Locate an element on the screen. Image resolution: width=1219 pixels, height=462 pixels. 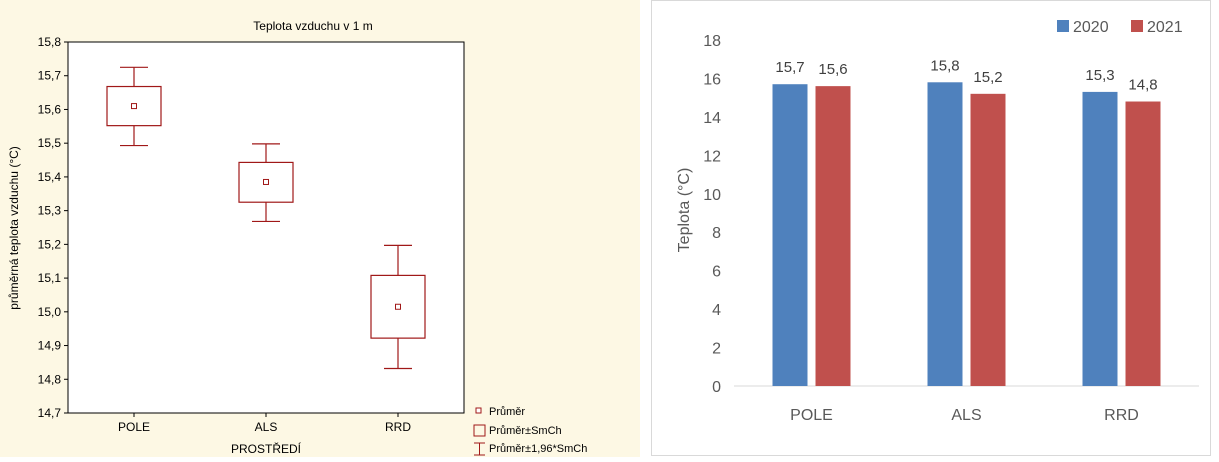
bar-x-tick-label: POLE is located at coordinates (811, 415).